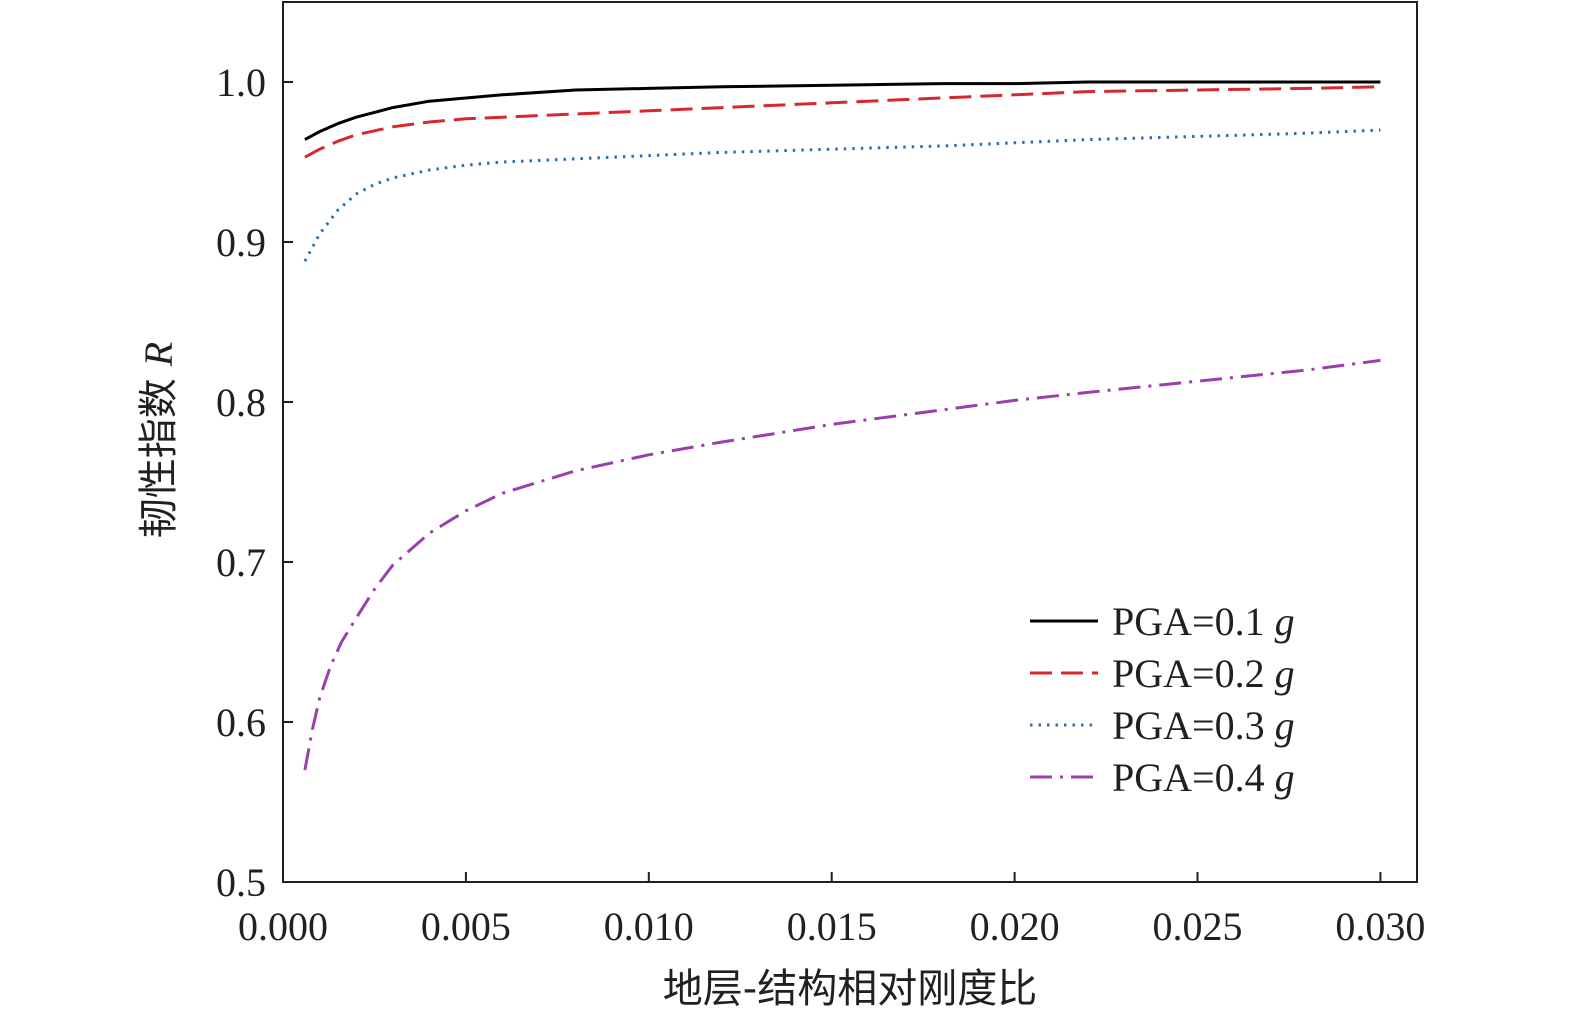  I want to click on legend-item-4: PGA=0.4 g, so click(1162, 777).